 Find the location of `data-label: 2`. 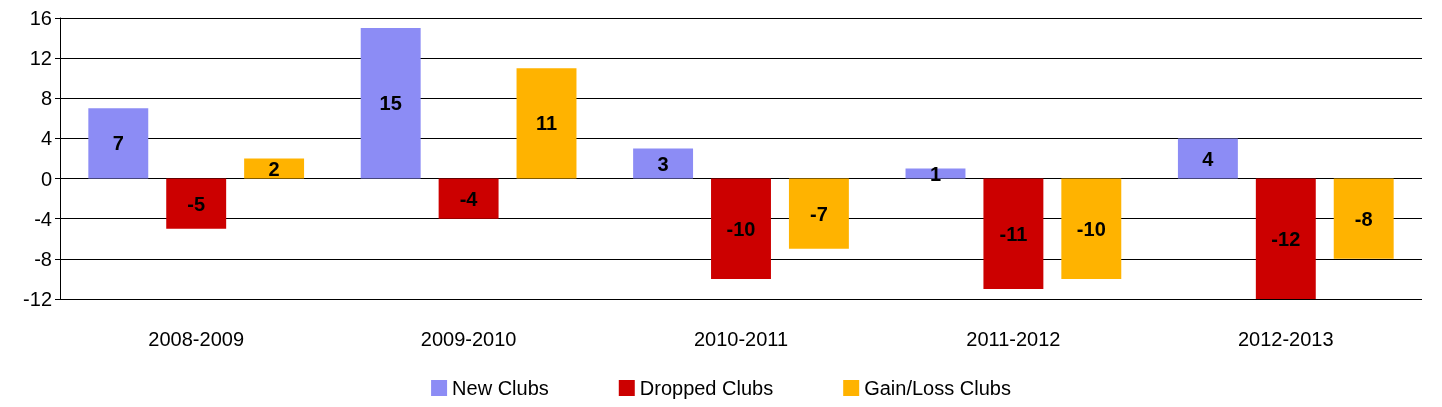

data-label: 2 is located at coordinates (274, 168).